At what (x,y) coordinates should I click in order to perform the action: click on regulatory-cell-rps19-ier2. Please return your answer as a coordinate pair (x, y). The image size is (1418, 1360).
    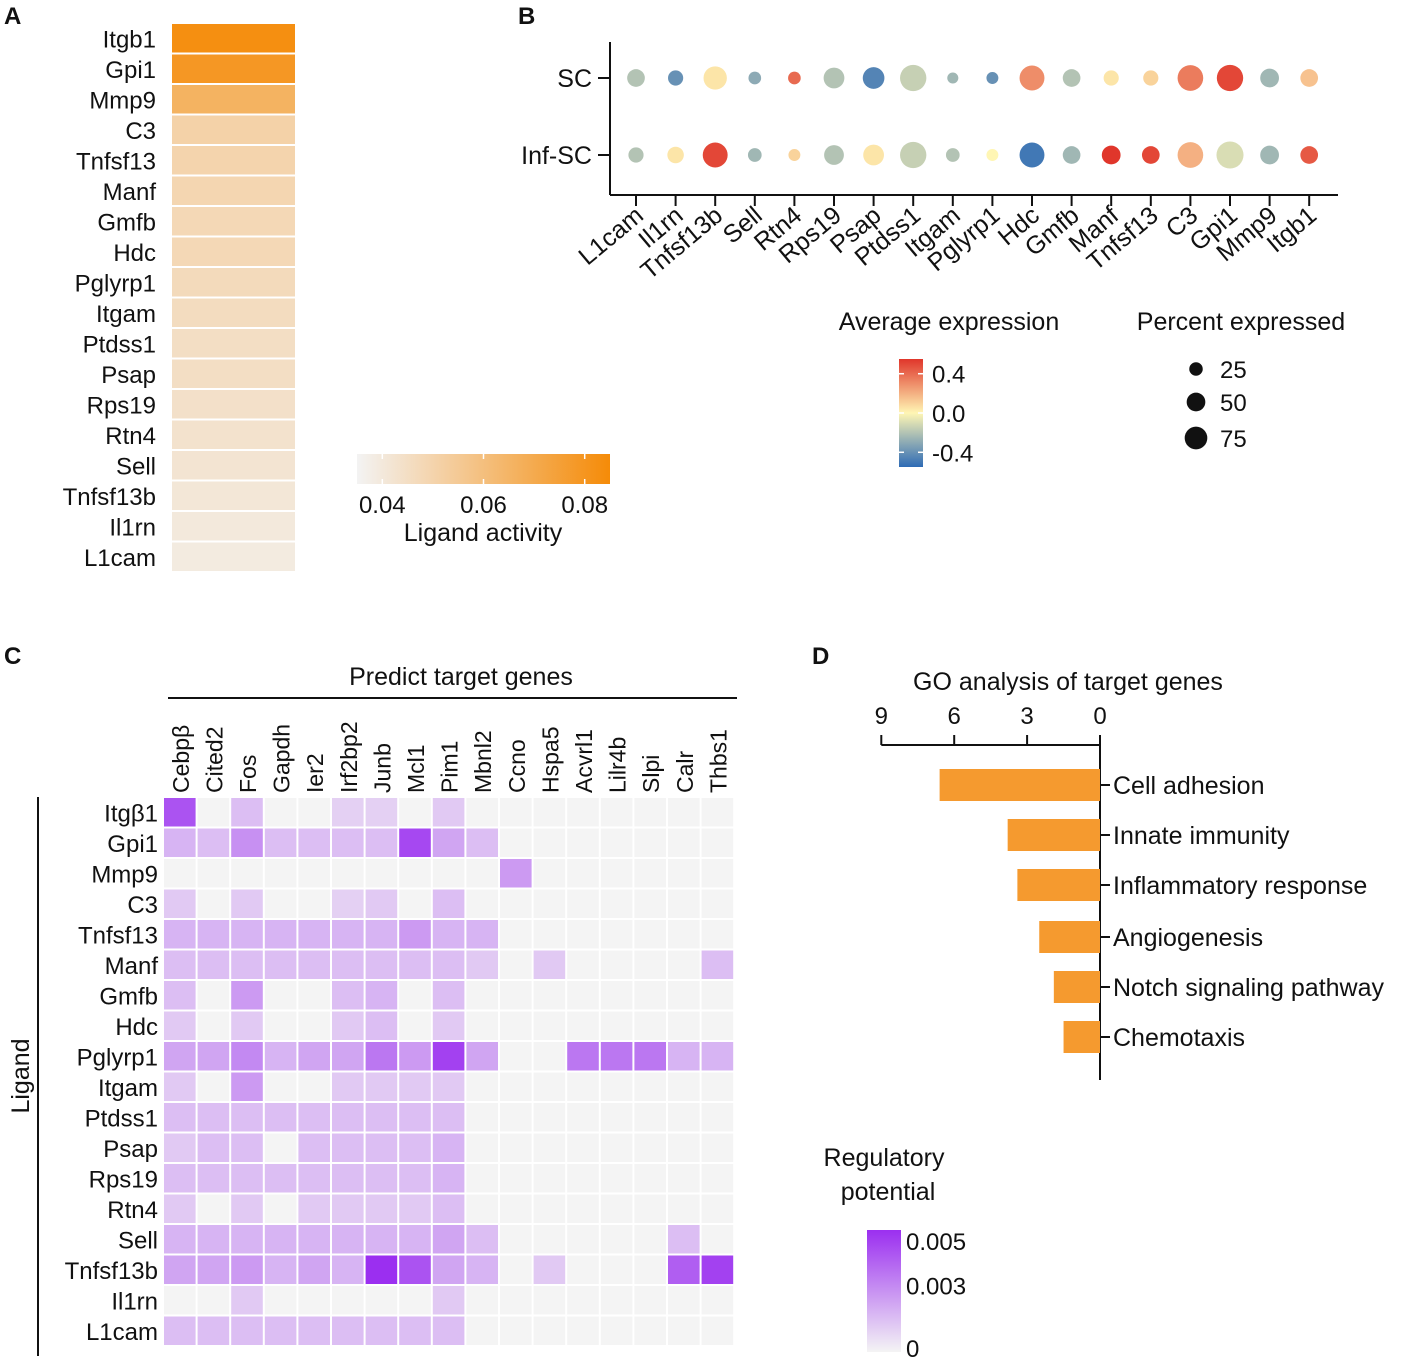
    Looking at the image, I should click on (314, 1178).